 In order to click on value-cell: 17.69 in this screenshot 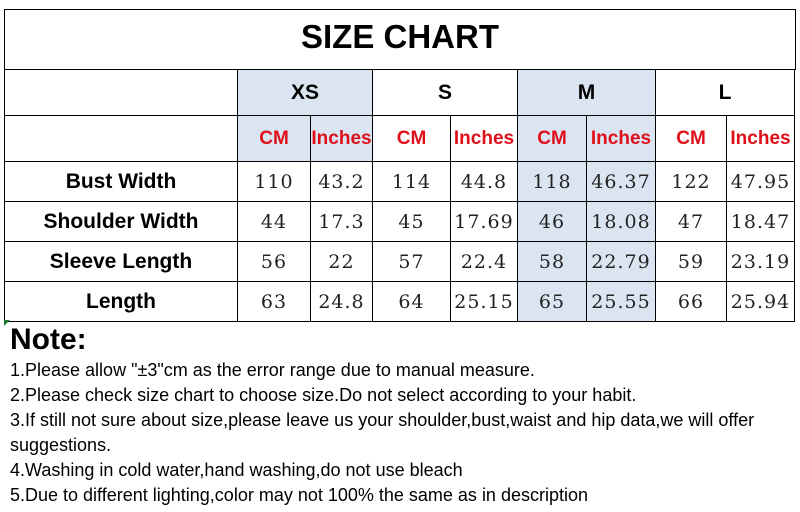, I will do `click(484, 221)`.